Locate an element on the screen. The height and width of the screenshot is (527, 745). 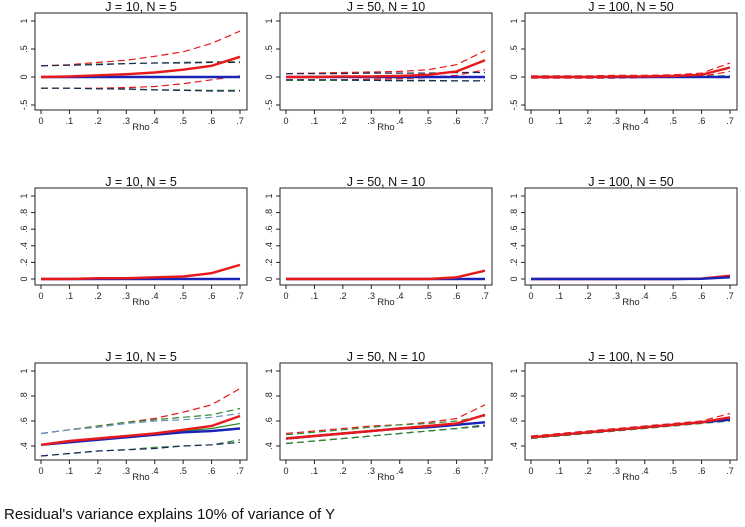
y-tick-label: .2 is located at coordinates (24, 263).